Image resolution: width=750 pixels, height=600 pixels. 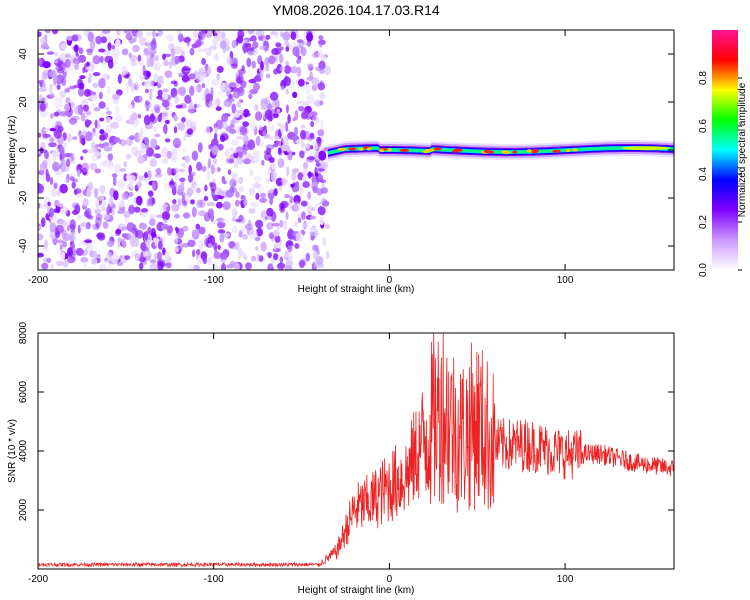 What do you see at coordinates (703, 222) in the screenshot?
I see `colorbar-tick-label: 0.2` at bounding box center [703, 222].